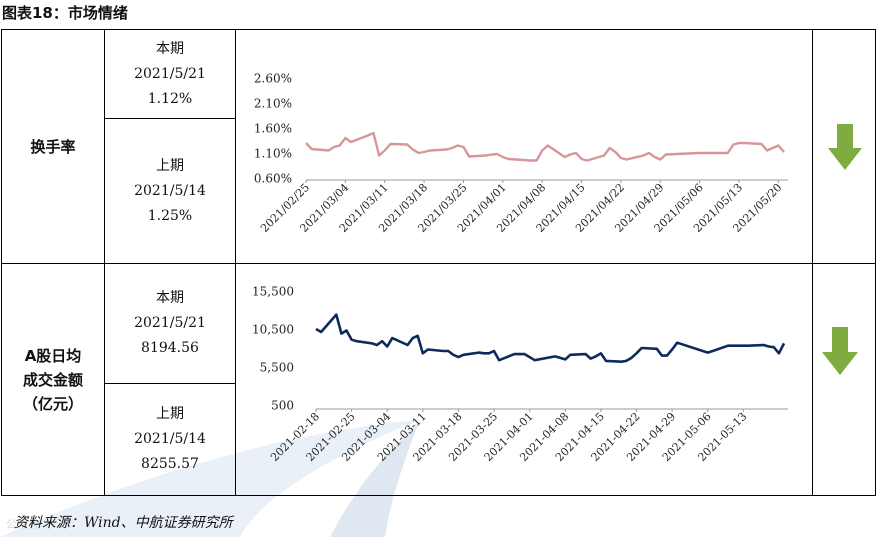 The image size is (877, 537). Describe the element at coordinates (52, 403) in the screenshot. I see `metric-name-line: （亿元）` at that location.